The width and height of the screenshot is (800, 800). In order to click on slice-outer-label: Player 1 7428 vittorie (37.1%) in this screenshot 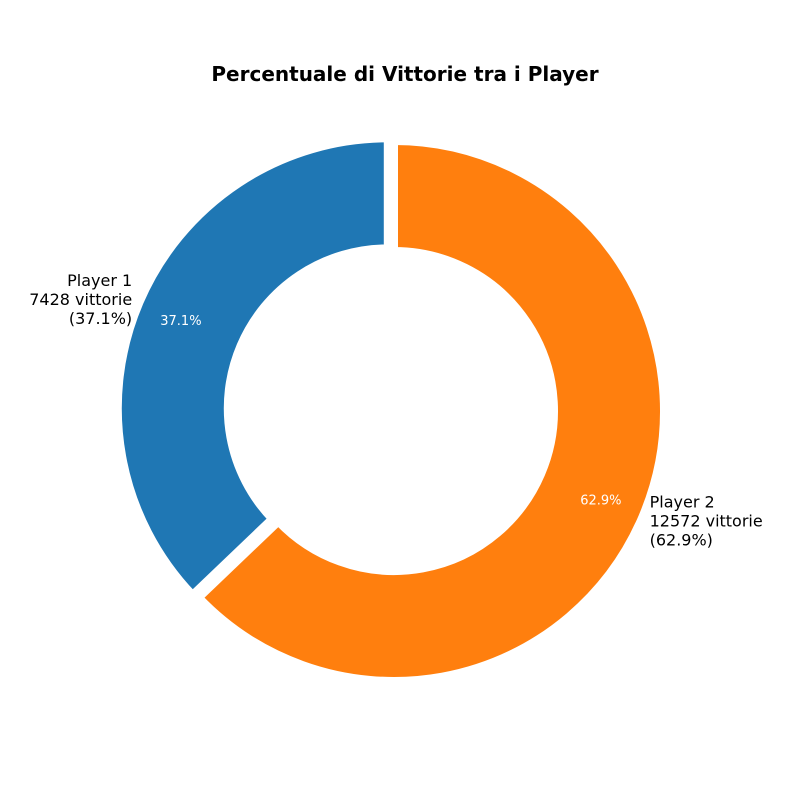, I will do `click(80, 299)`.